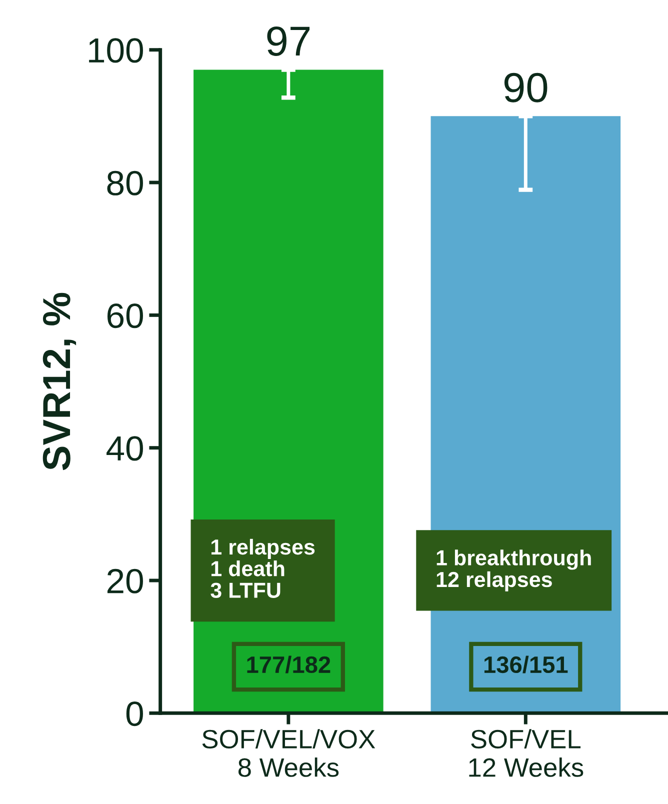  What do you see at coordinates (526, 753) in the screenshot?
I see `x-tick-label: SOF/VEL 12 Weeks` at bounding box center [526, 753].